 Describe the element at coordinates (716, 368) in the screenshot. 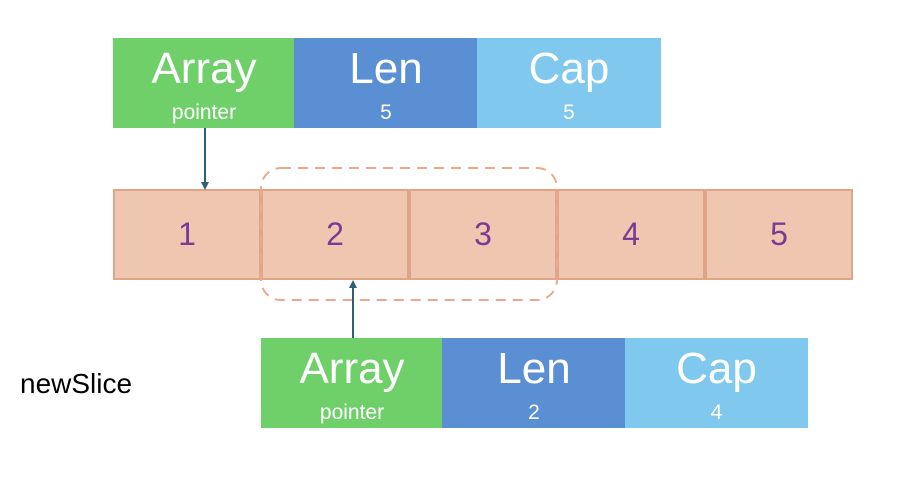

I see `newslice-cap-title: Cap` at that location.